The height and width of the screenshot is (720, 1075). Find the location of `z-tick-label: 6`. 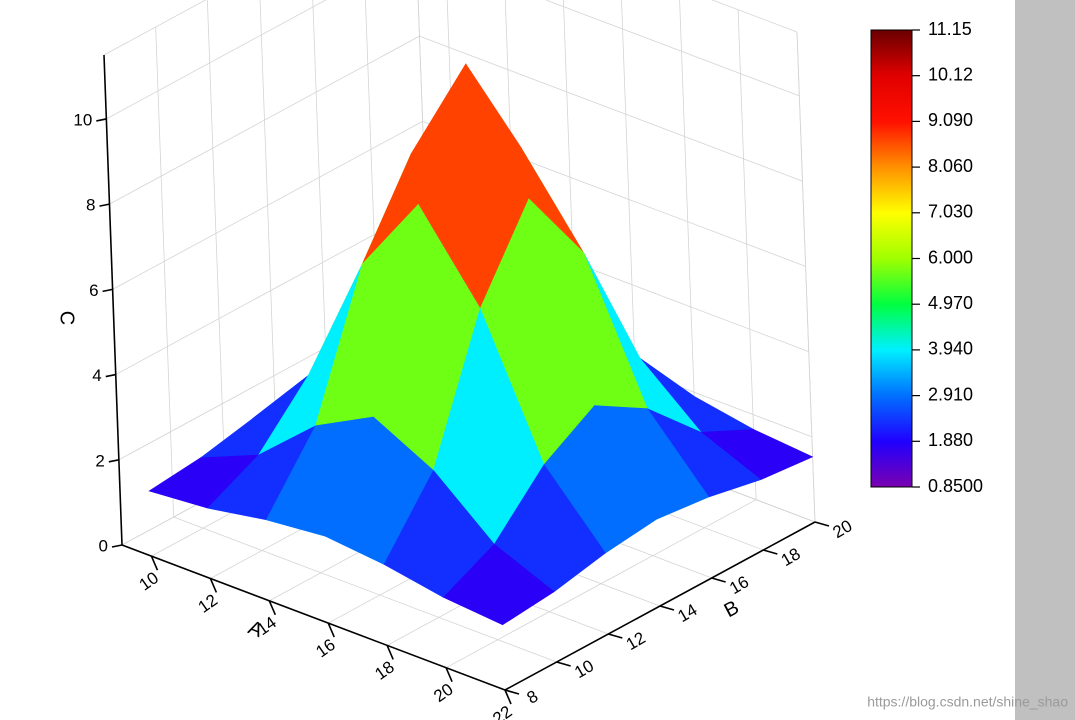

z-tick-label: 6 is located at coordinates (93, 290).